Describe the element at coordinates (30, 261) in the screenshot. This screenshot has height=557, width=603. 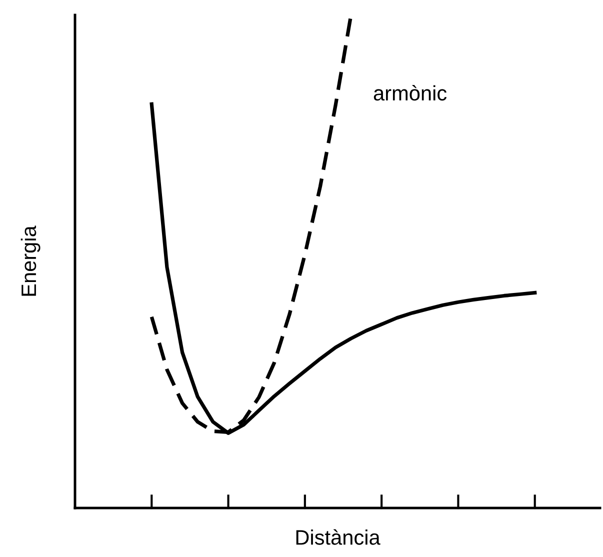
I see `y-axis-title: Energia` at that location.